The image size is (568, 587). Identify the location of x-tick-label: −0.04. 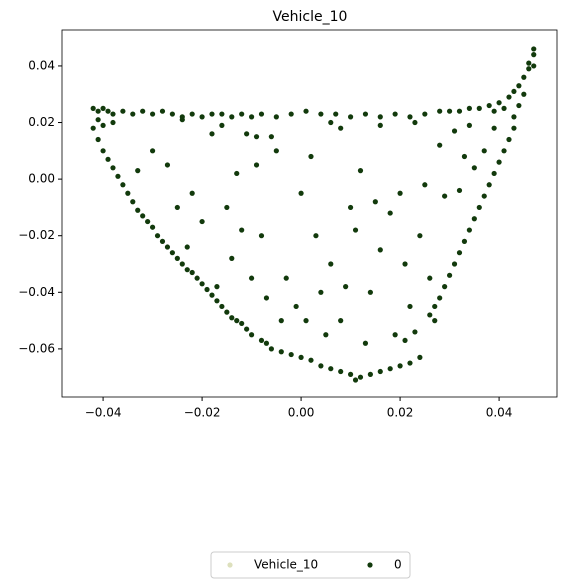
(103, 413).